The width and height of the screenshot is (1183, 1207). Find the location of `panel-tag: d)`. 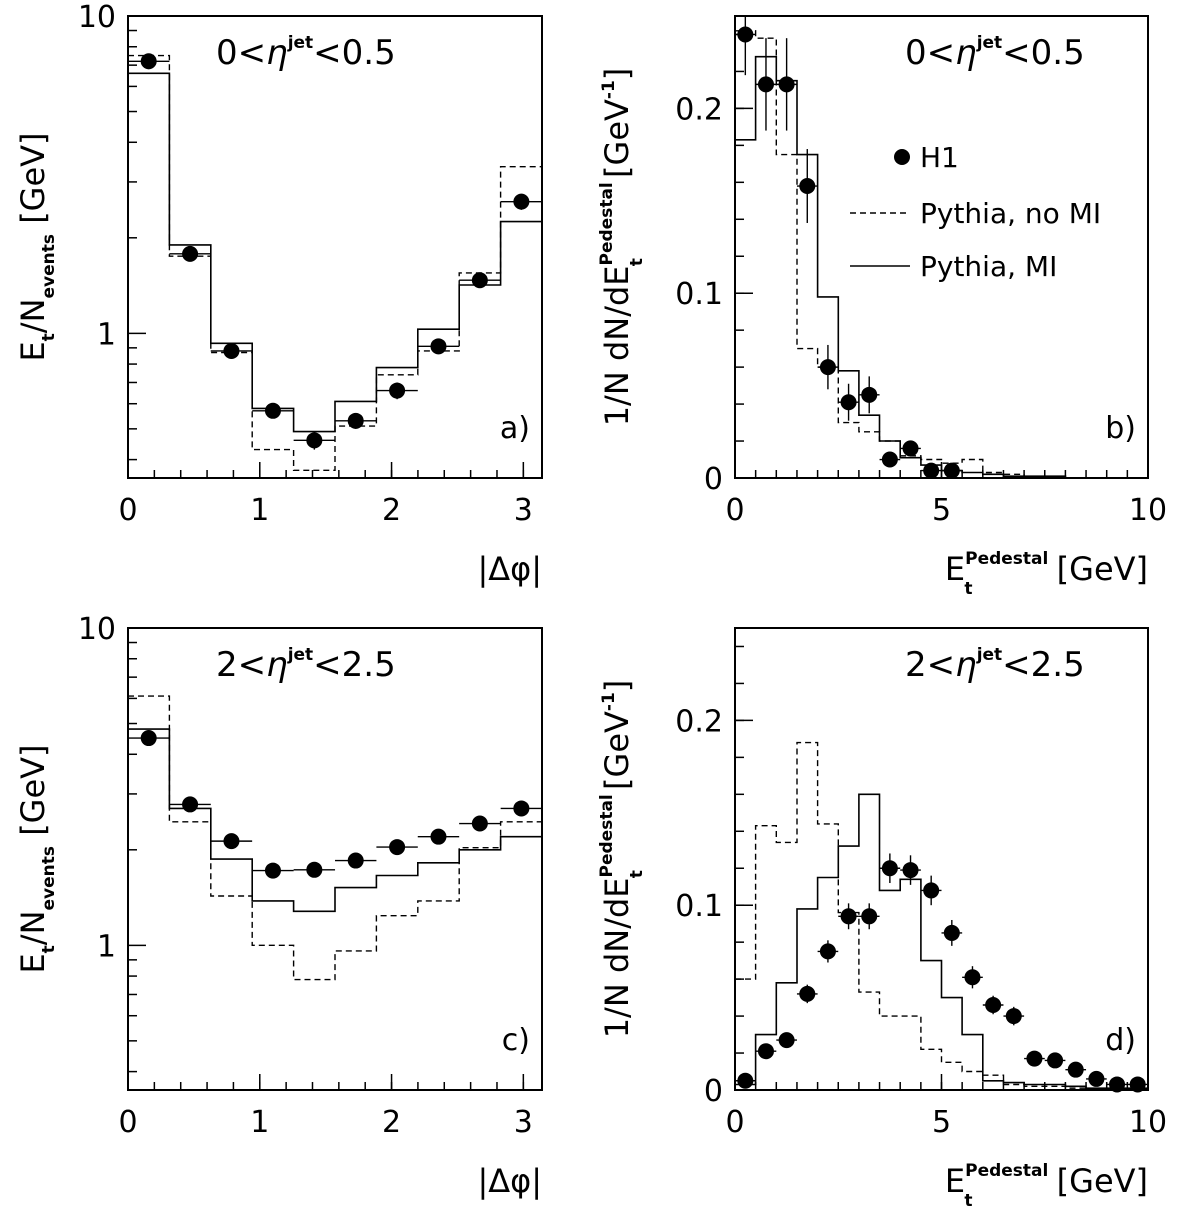

panel-tag: d) is located at coordinates (1120, 1040).